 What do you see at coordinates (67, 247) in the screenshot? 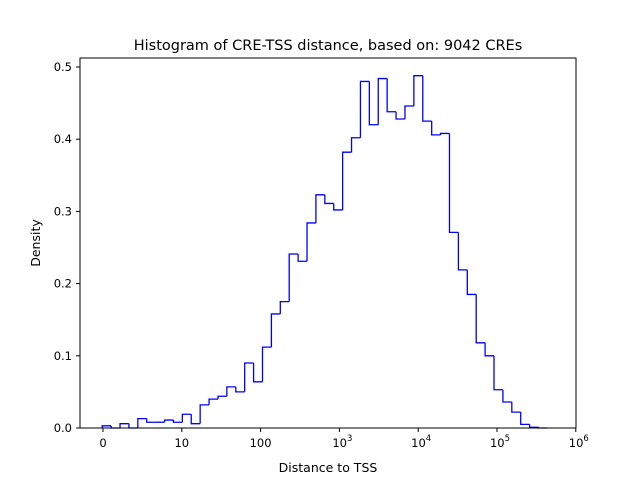
I see `y-axis: 0.0 0.1 0.2 0.3 0.4 0.5` at bounding box center [67, 247].